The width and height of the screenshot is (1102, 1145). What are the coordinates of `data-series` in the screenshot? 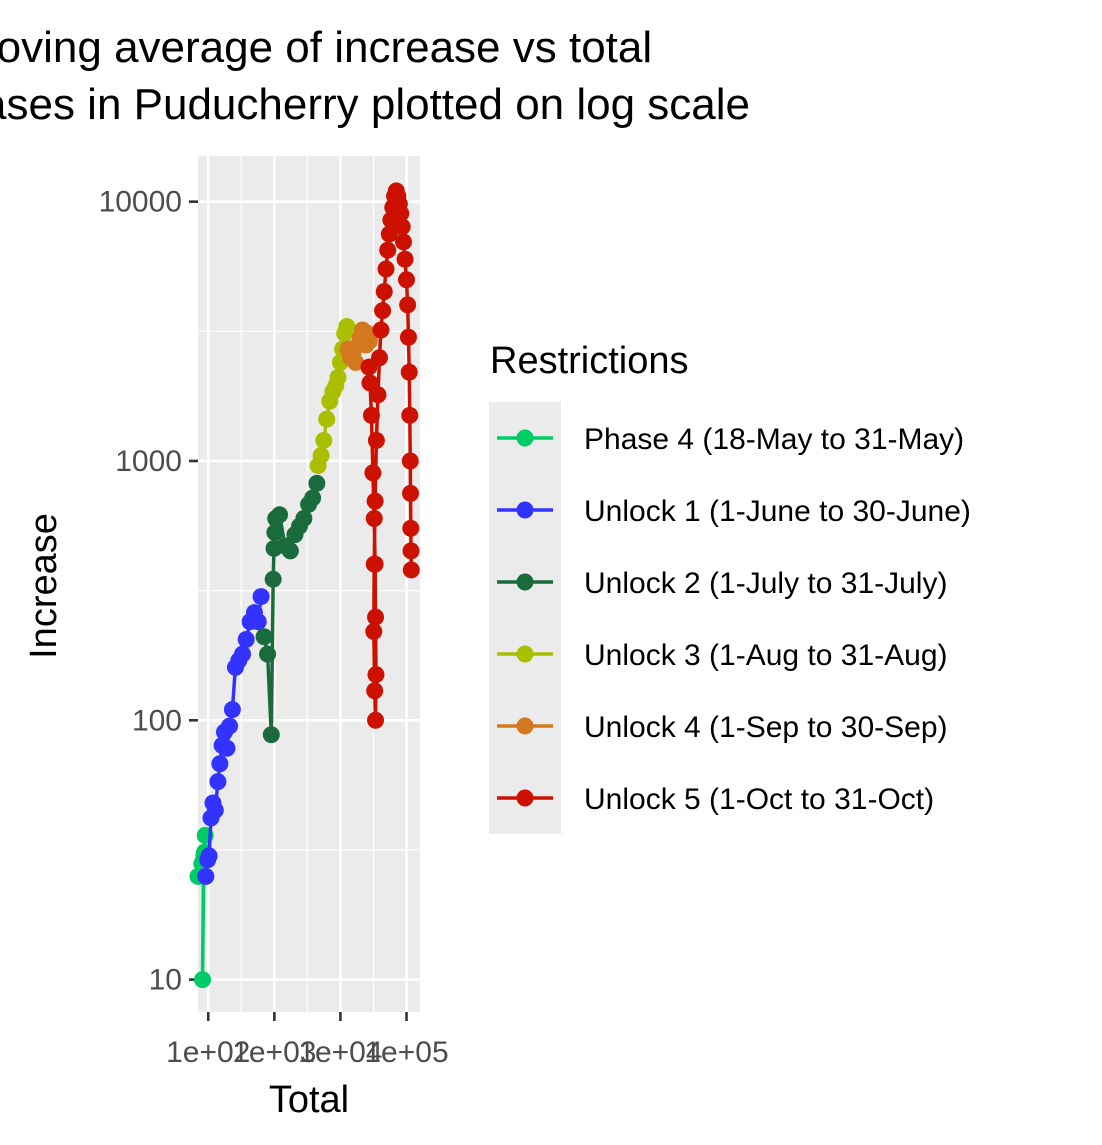 It's located at (304, 585).